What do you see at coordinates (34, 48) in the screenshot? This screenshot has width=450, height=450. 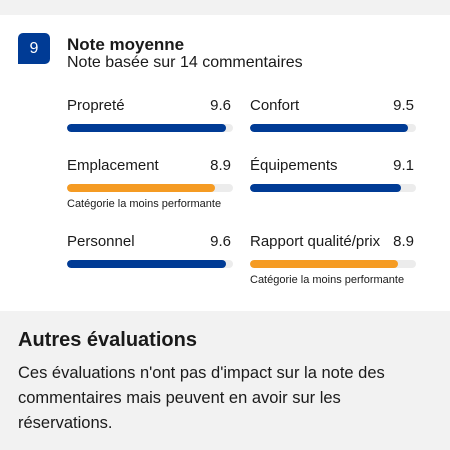 I see `score-badge: 9` at bounding box center [34, 48].